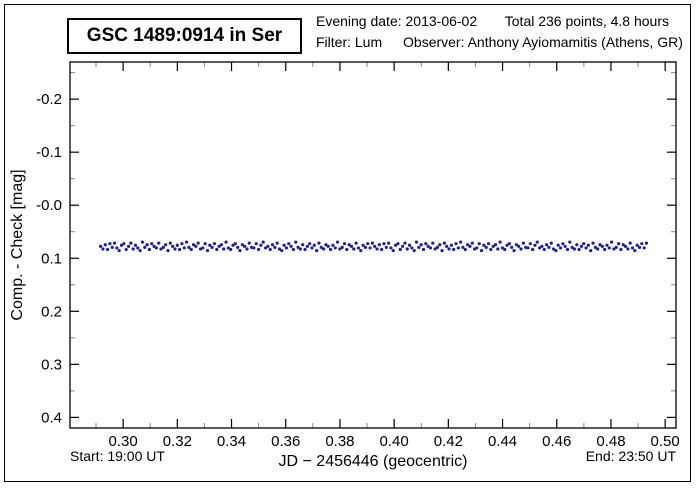  What do you see at coordinates (285, 441) in the screenshot?
I see `x-tick-label: 0.36` at bounding box center [285, 441].